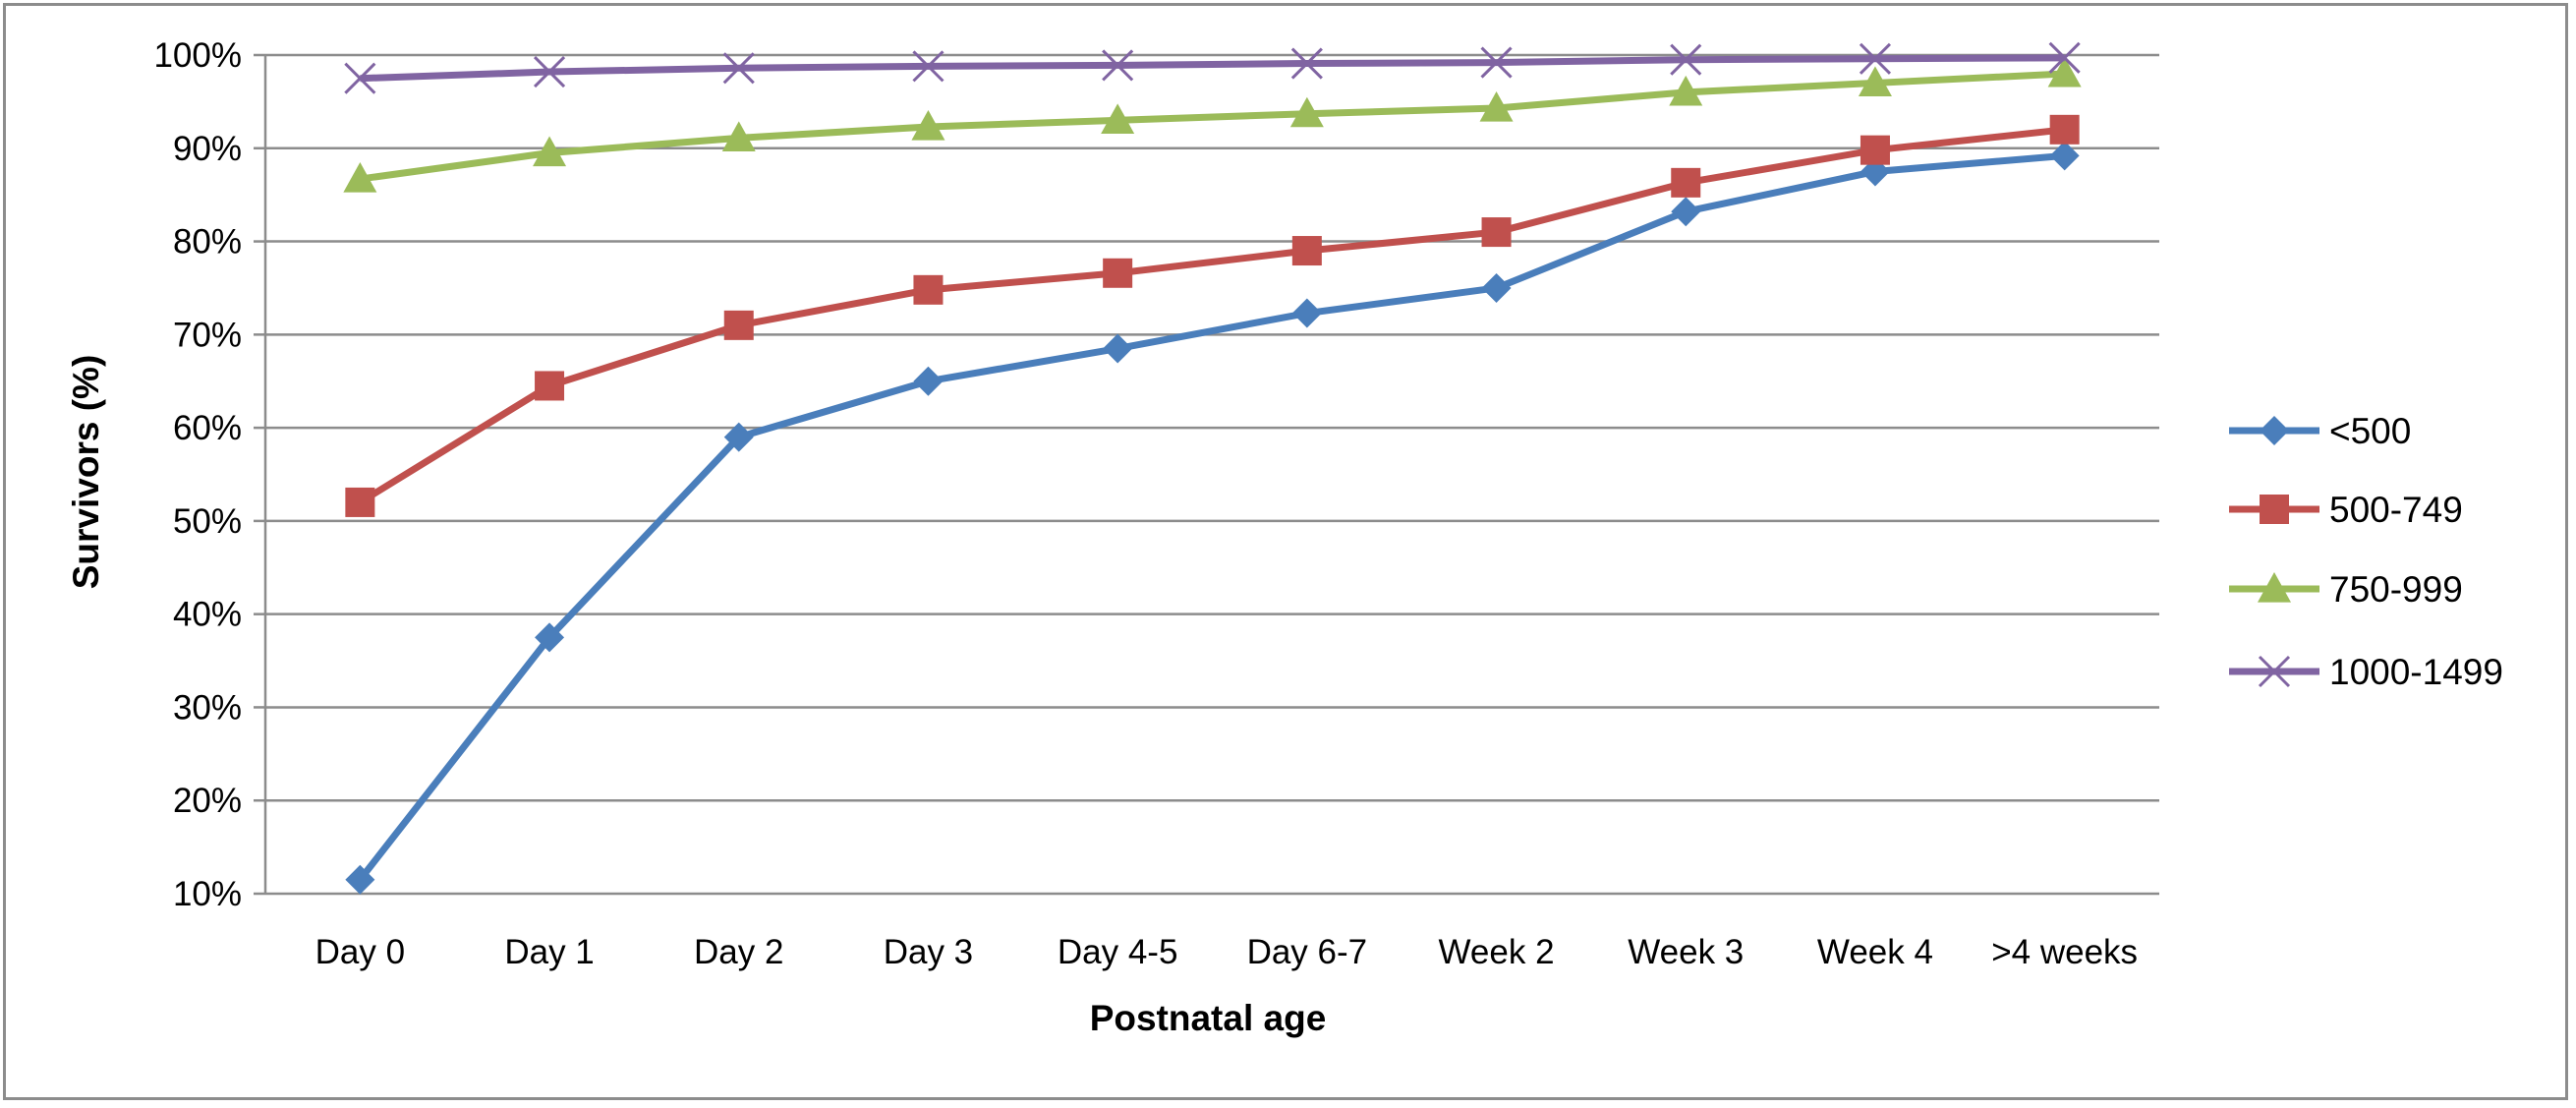 This screenshot has width=2576, height=1108. Describe the element at coordinates (198, 55) in the screenshot. I see `y-tick-label: 100%` at that location.